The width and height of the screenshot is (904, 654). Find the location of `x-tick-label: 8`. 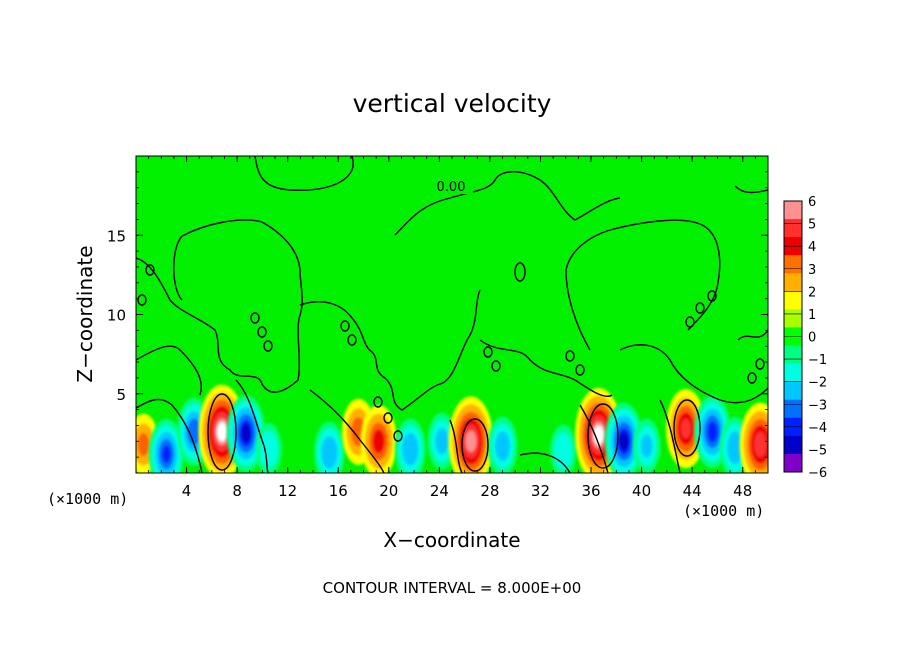

x-tick-label: 8 is located at coordinates (237, 491).